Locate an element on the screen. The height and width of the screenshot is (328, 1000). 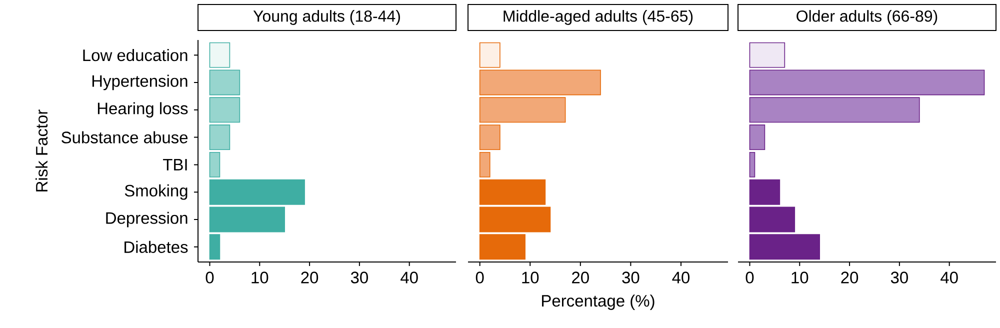
chart-title: Young adults (18-44) is located at coordinates (326, 17).